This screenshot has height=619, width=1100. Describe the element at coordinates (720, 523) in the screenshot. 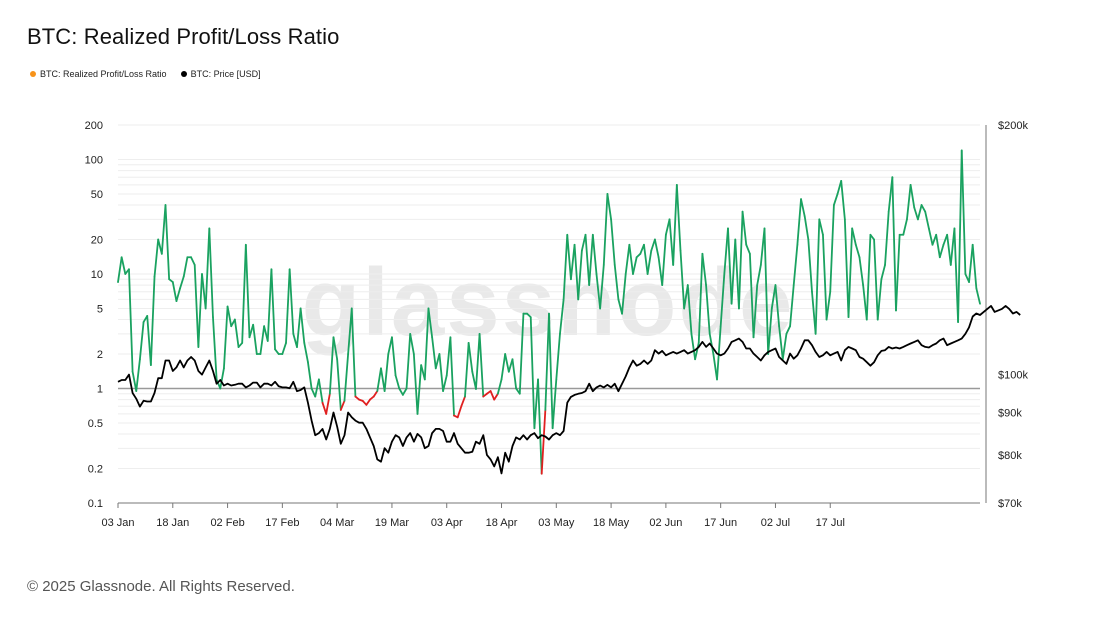

I see `x-tick-label: 17 Jun` at that location.